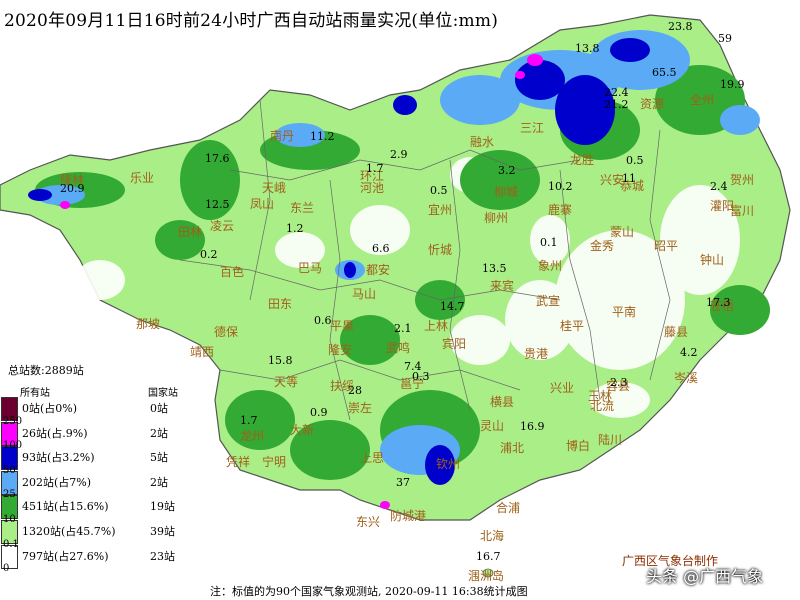 The height and width of the screenshot is (600, 800). I want to click on place-label: 涠洲岛, so click(486, 575).